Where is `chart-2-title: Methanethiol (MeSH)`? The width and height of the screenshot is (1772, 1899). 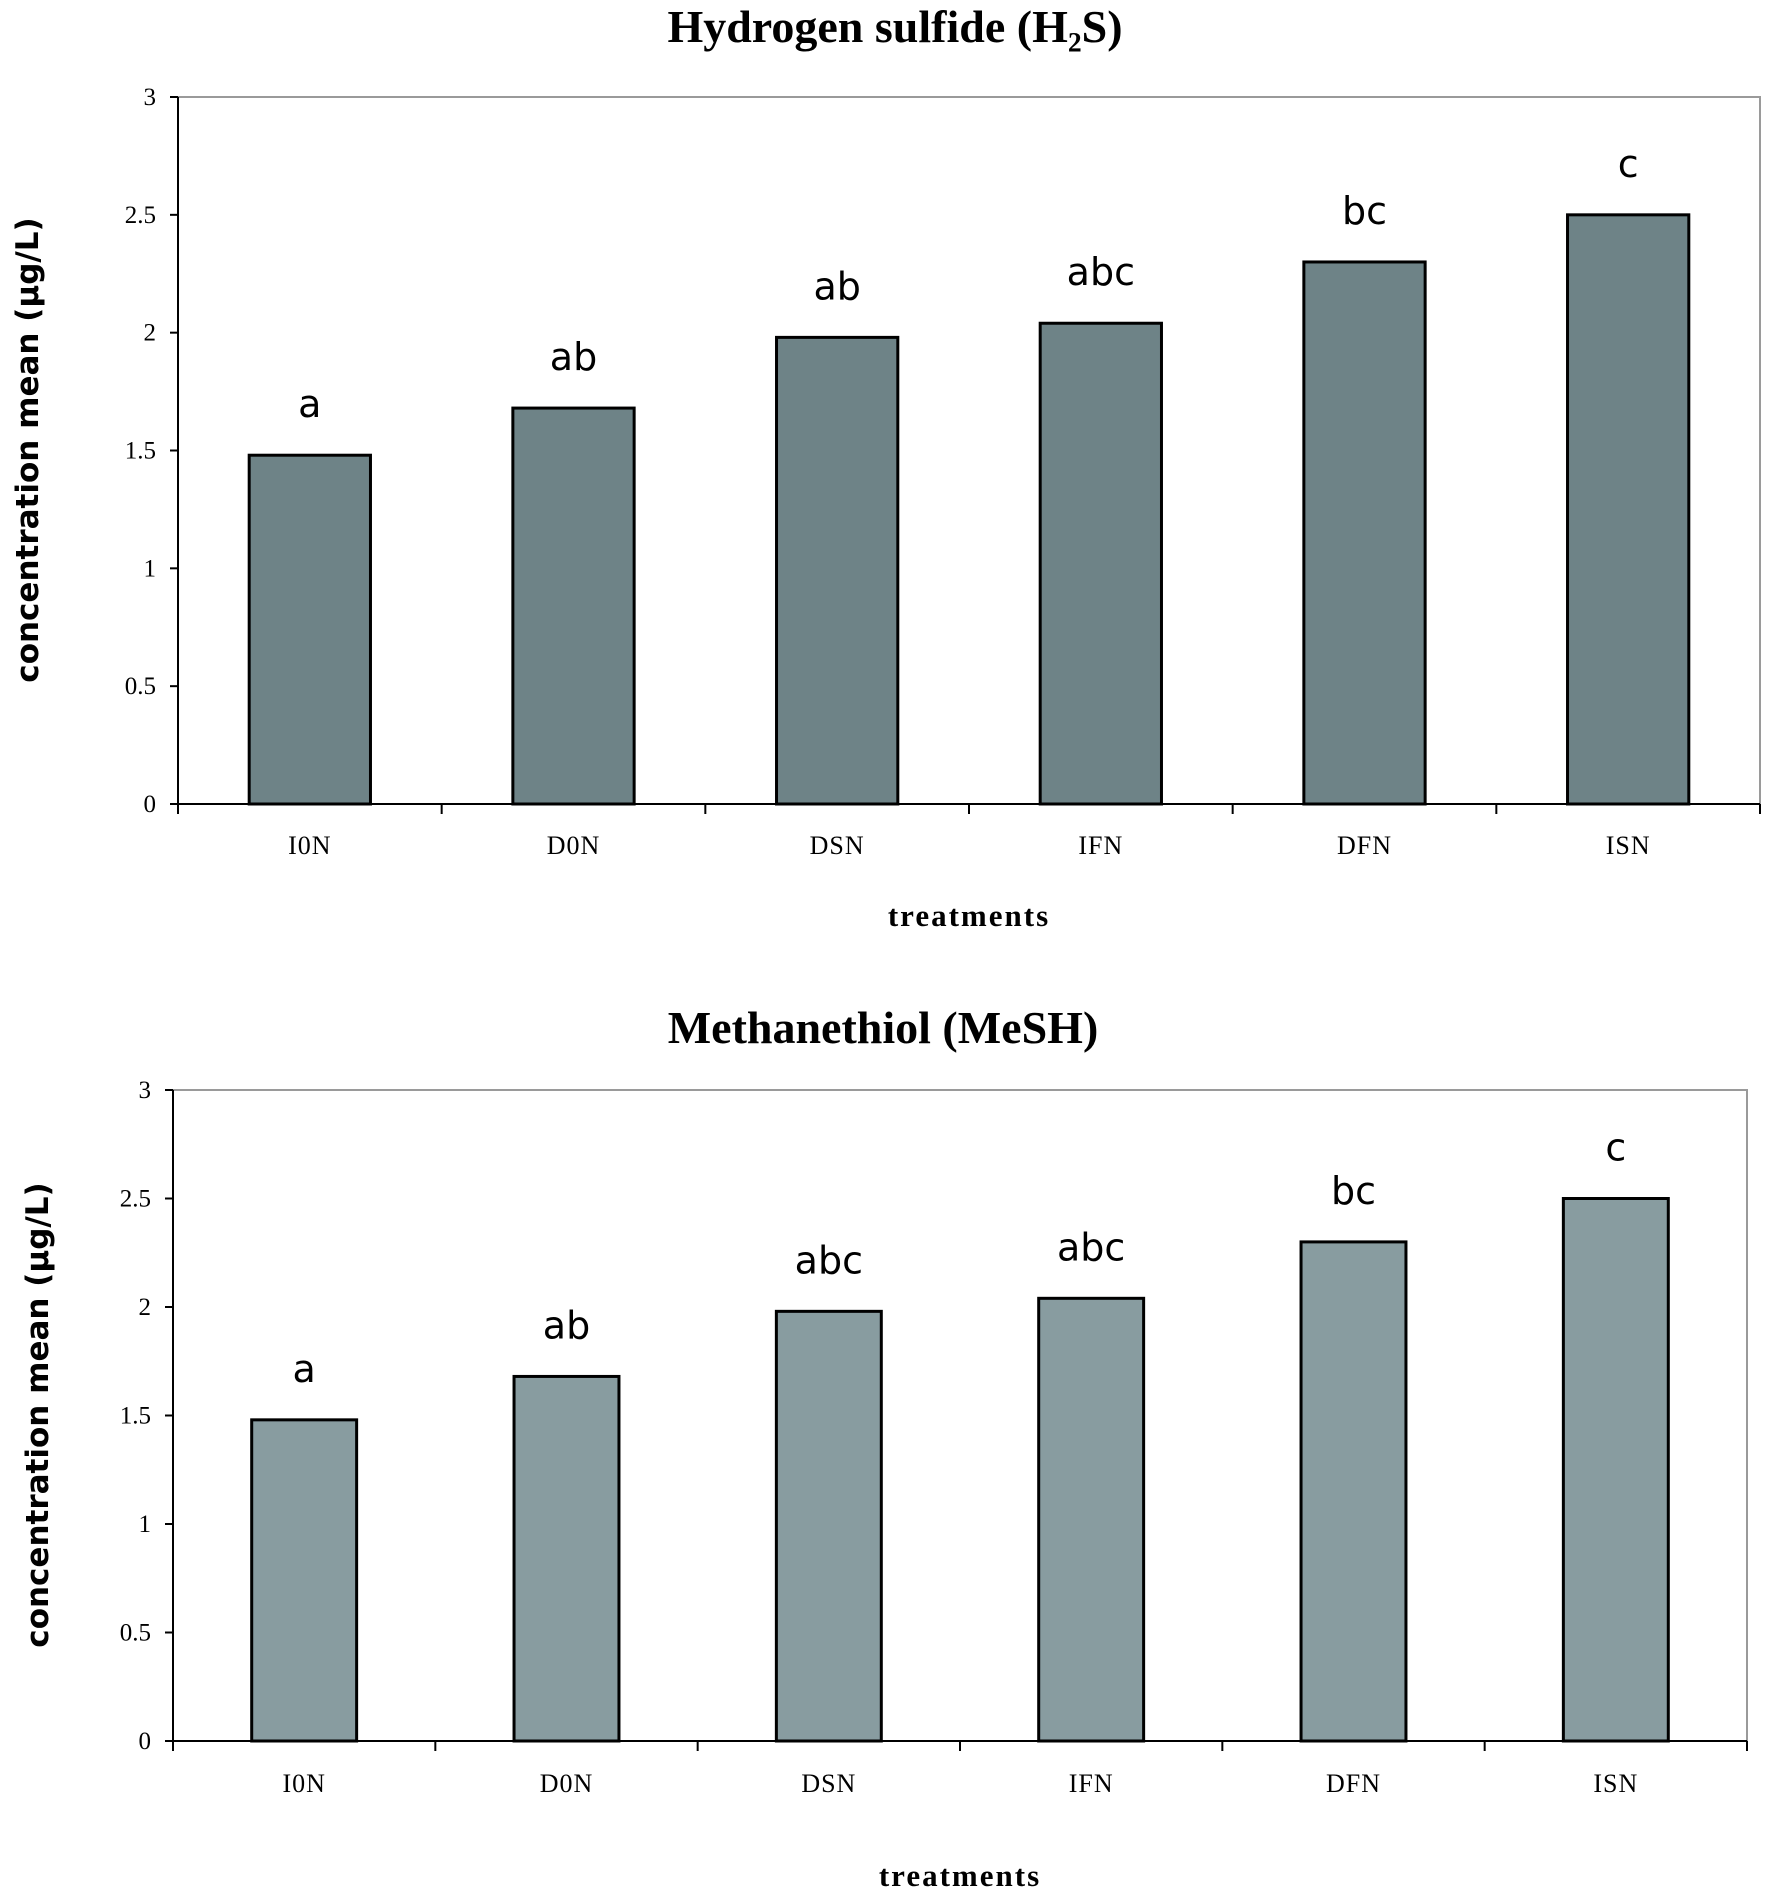
chart-2-title: Methanethiol (MeSH) is located at coordinates (883, 1027).